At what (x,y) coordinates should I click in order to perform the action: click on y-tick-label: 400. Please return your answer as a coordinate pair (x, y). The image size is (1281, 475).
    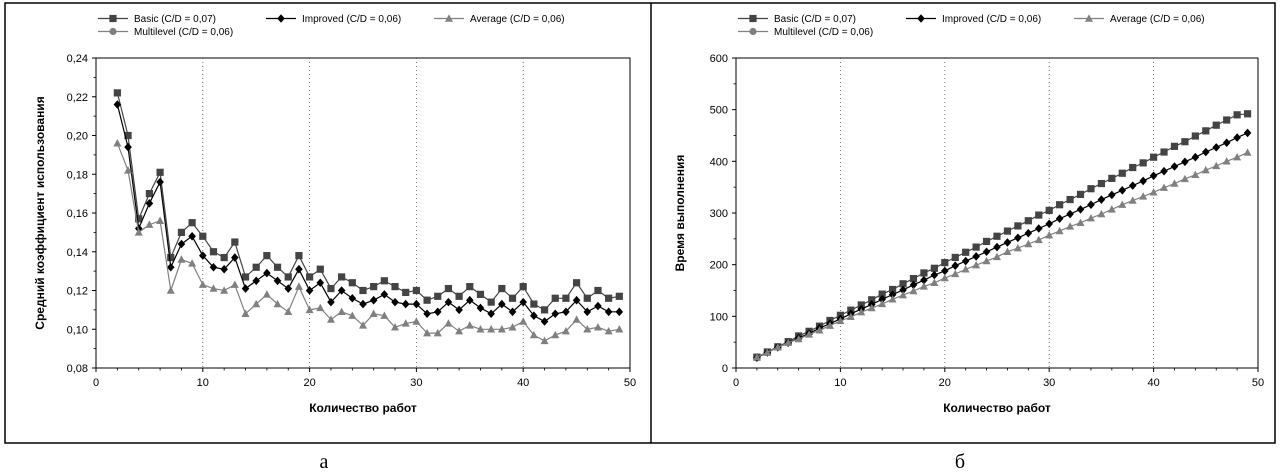
    Looking at the image, I should click on (719, 162).